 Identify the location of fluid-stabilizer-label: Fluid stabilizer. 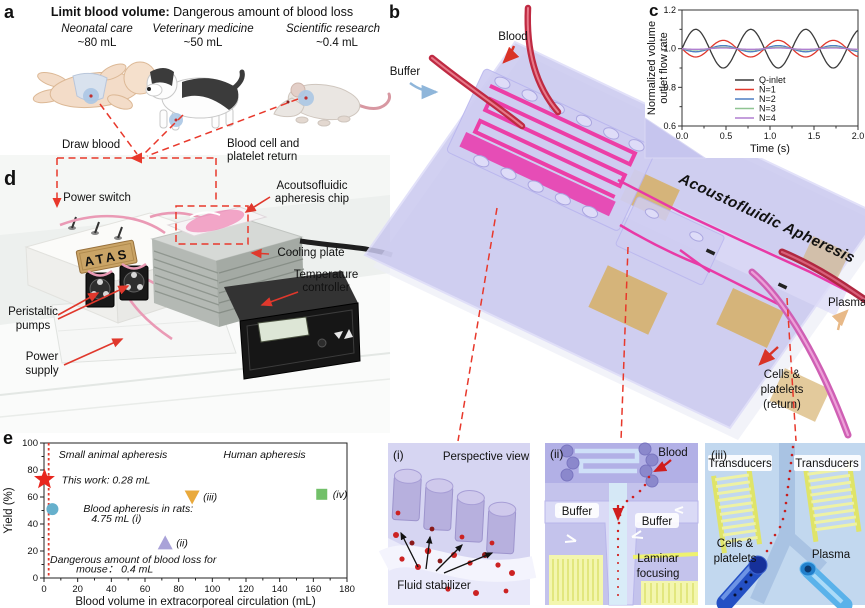
(434, 586).